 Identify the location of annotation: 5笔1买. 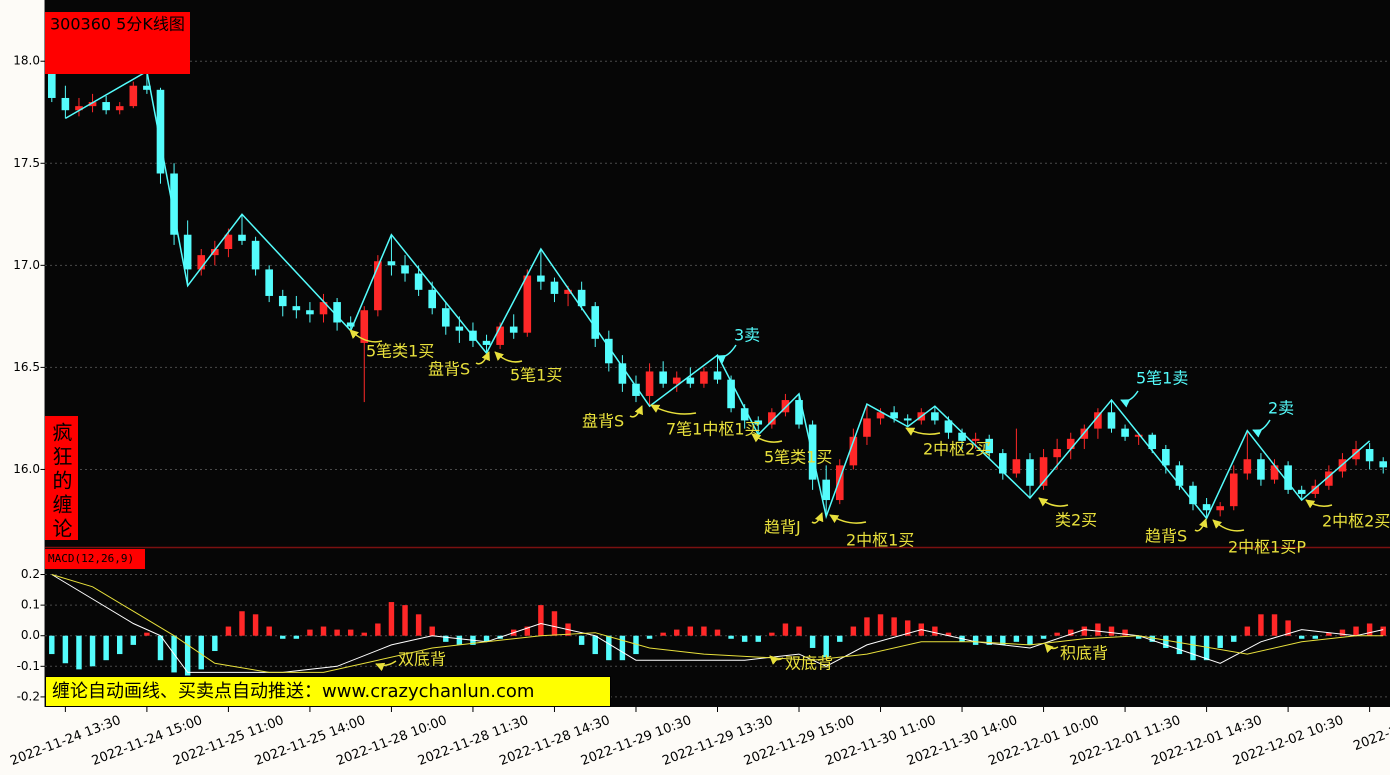
(536, 375).